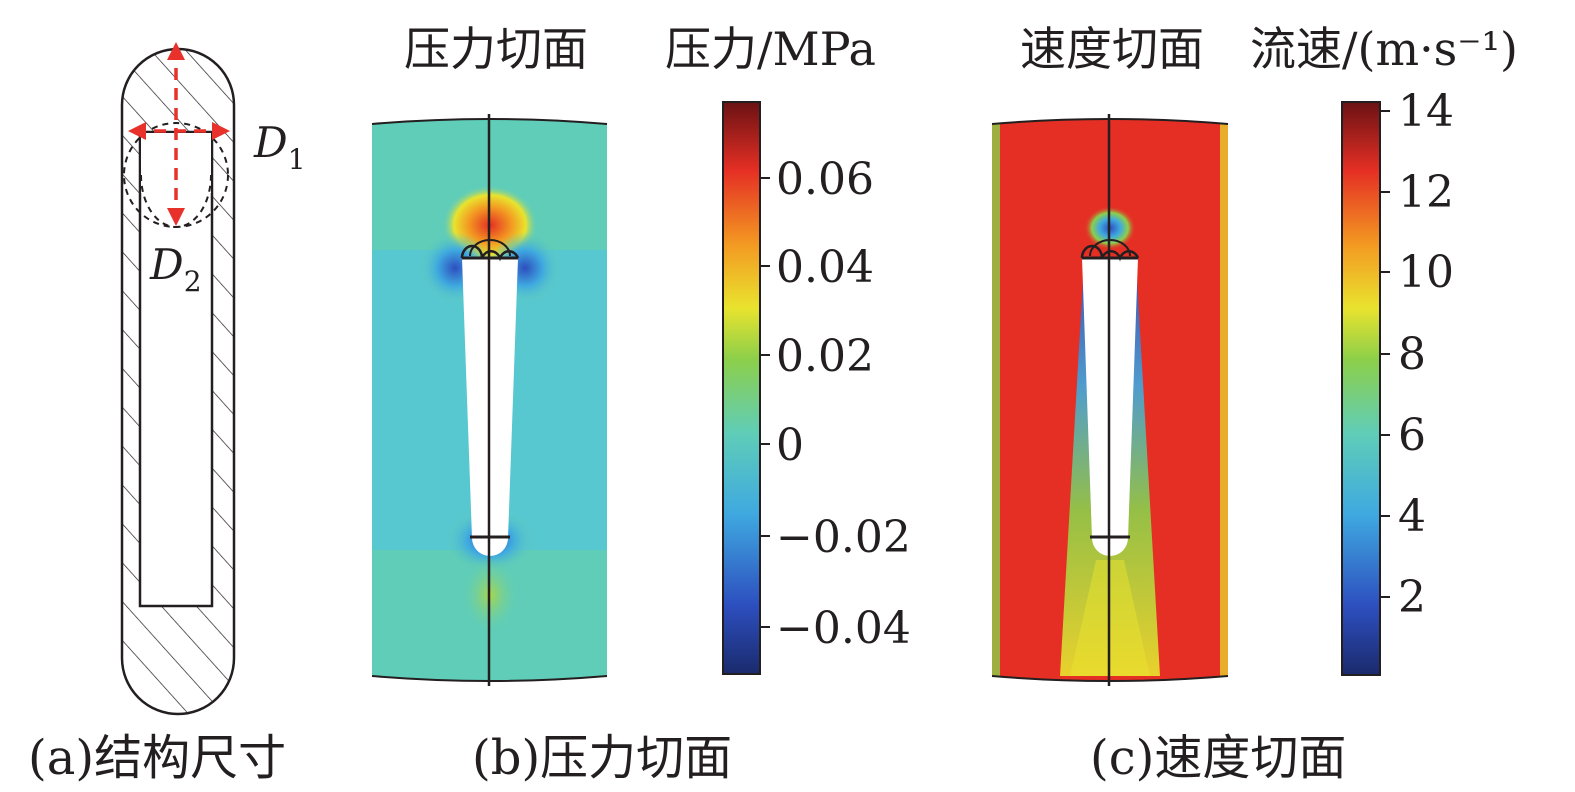 The height and width of the screenshot is (792, 1575). What do you see at coordinates (1384, 49) in the screenshot?
I see `velocity-colorbar-title: 流速/(m·s⁻¹)` at bounding box center [1384, 49].